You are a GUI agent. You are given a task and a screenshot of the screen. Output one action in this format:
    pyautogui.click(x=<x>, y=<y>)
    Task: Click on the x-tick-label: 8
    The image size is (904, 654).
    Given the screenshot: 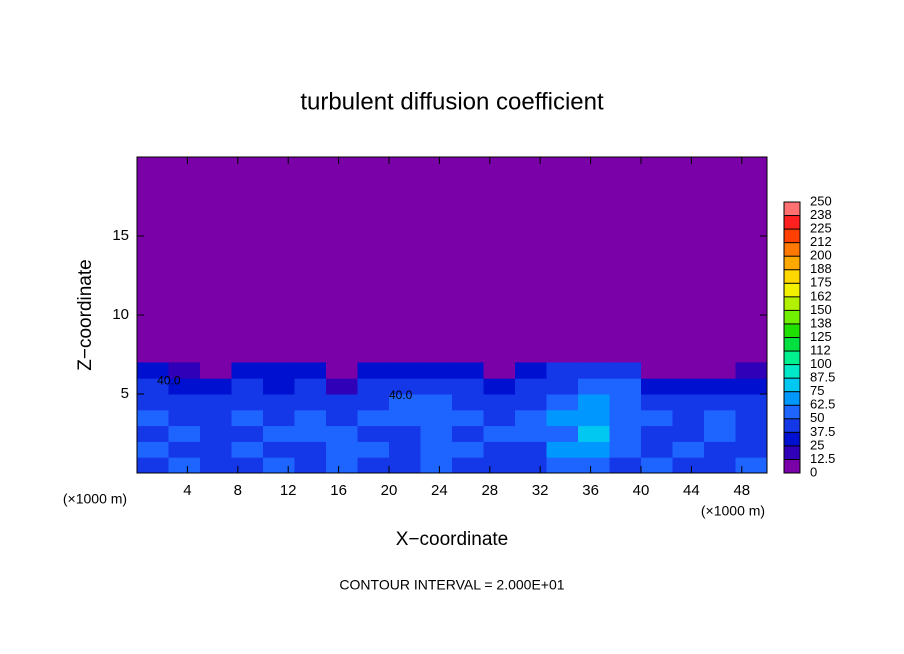 What is the action you would take?
    pyautogui.click(x=238, y=490)
    